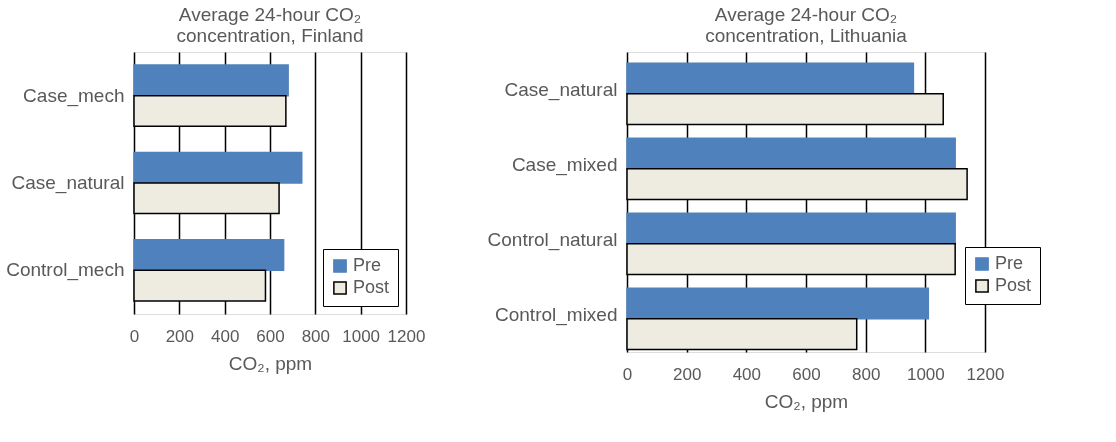  What do you see at coordinates (556, 314) in the screenshot?
I see `y-tick-label: Control_mixed` at bounding box center [556, 314].